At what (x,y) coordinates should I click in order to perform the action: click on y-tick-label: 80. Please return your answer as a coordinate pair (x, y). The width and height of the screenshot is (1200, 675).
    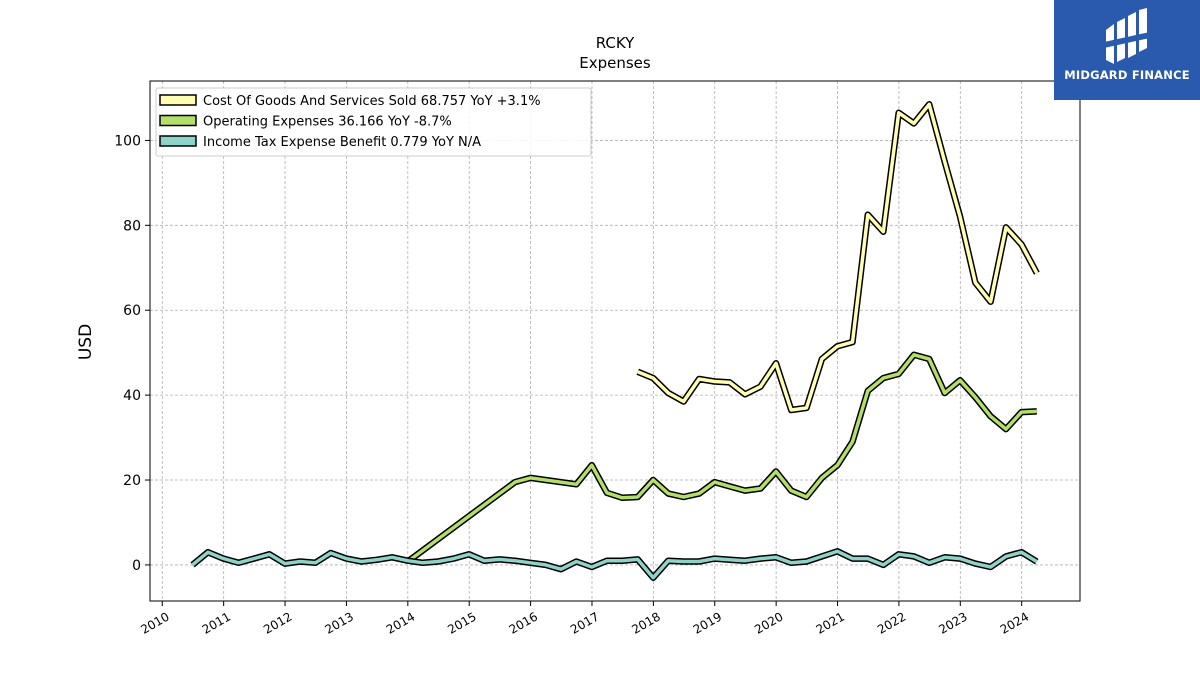
    Looking at the image, I should click on (132, 226).